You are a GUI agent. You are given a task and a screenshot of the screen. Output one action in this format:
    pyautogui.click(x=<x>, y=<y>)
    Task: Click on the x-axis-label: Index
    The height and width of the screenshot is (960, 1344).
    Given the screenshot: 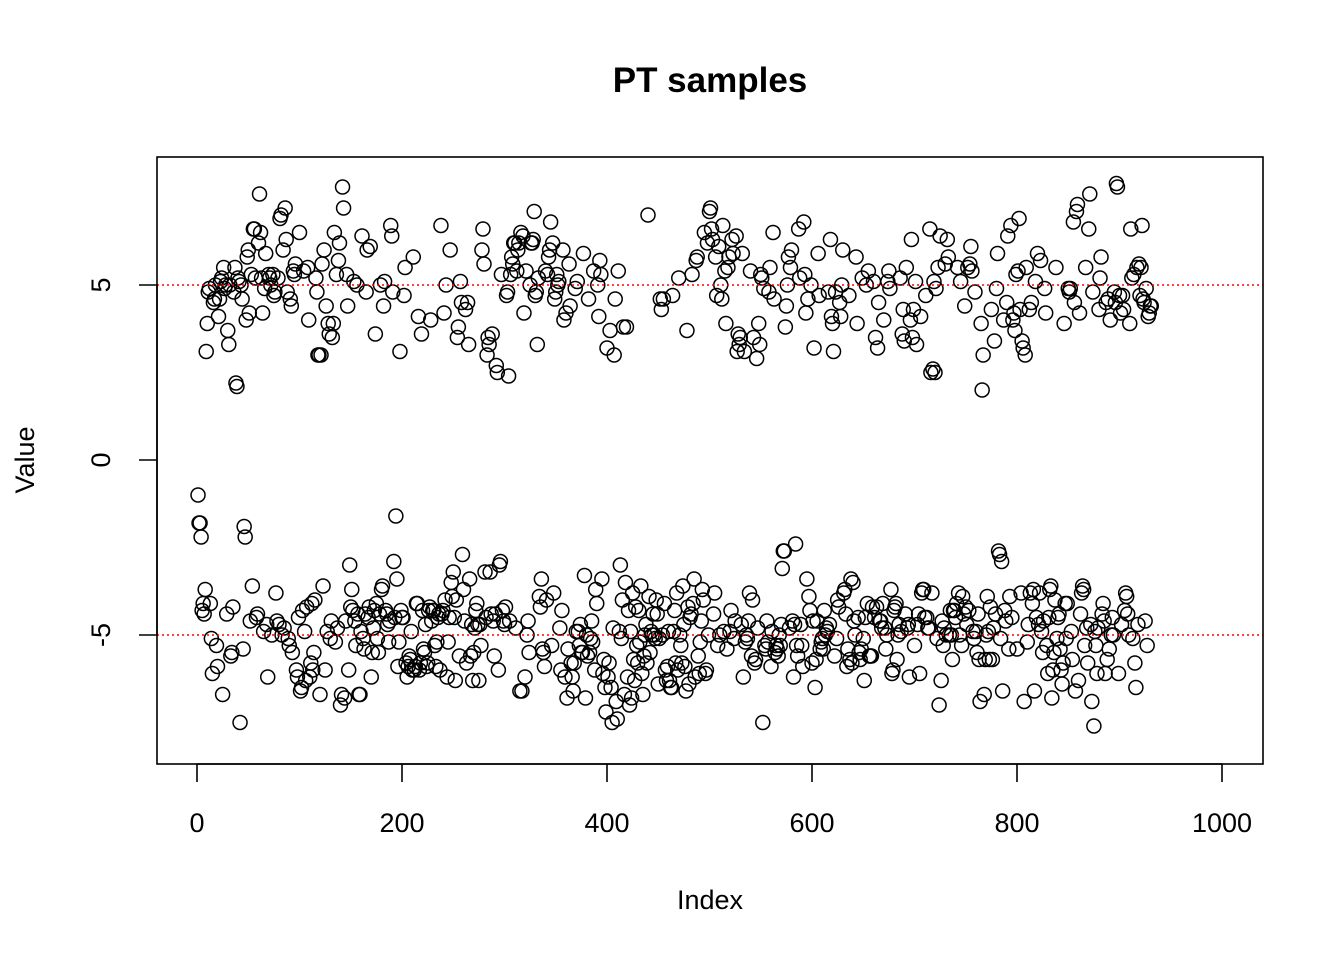 What is the action you would take?
    pyautogui.click(x=710, y=900)
    